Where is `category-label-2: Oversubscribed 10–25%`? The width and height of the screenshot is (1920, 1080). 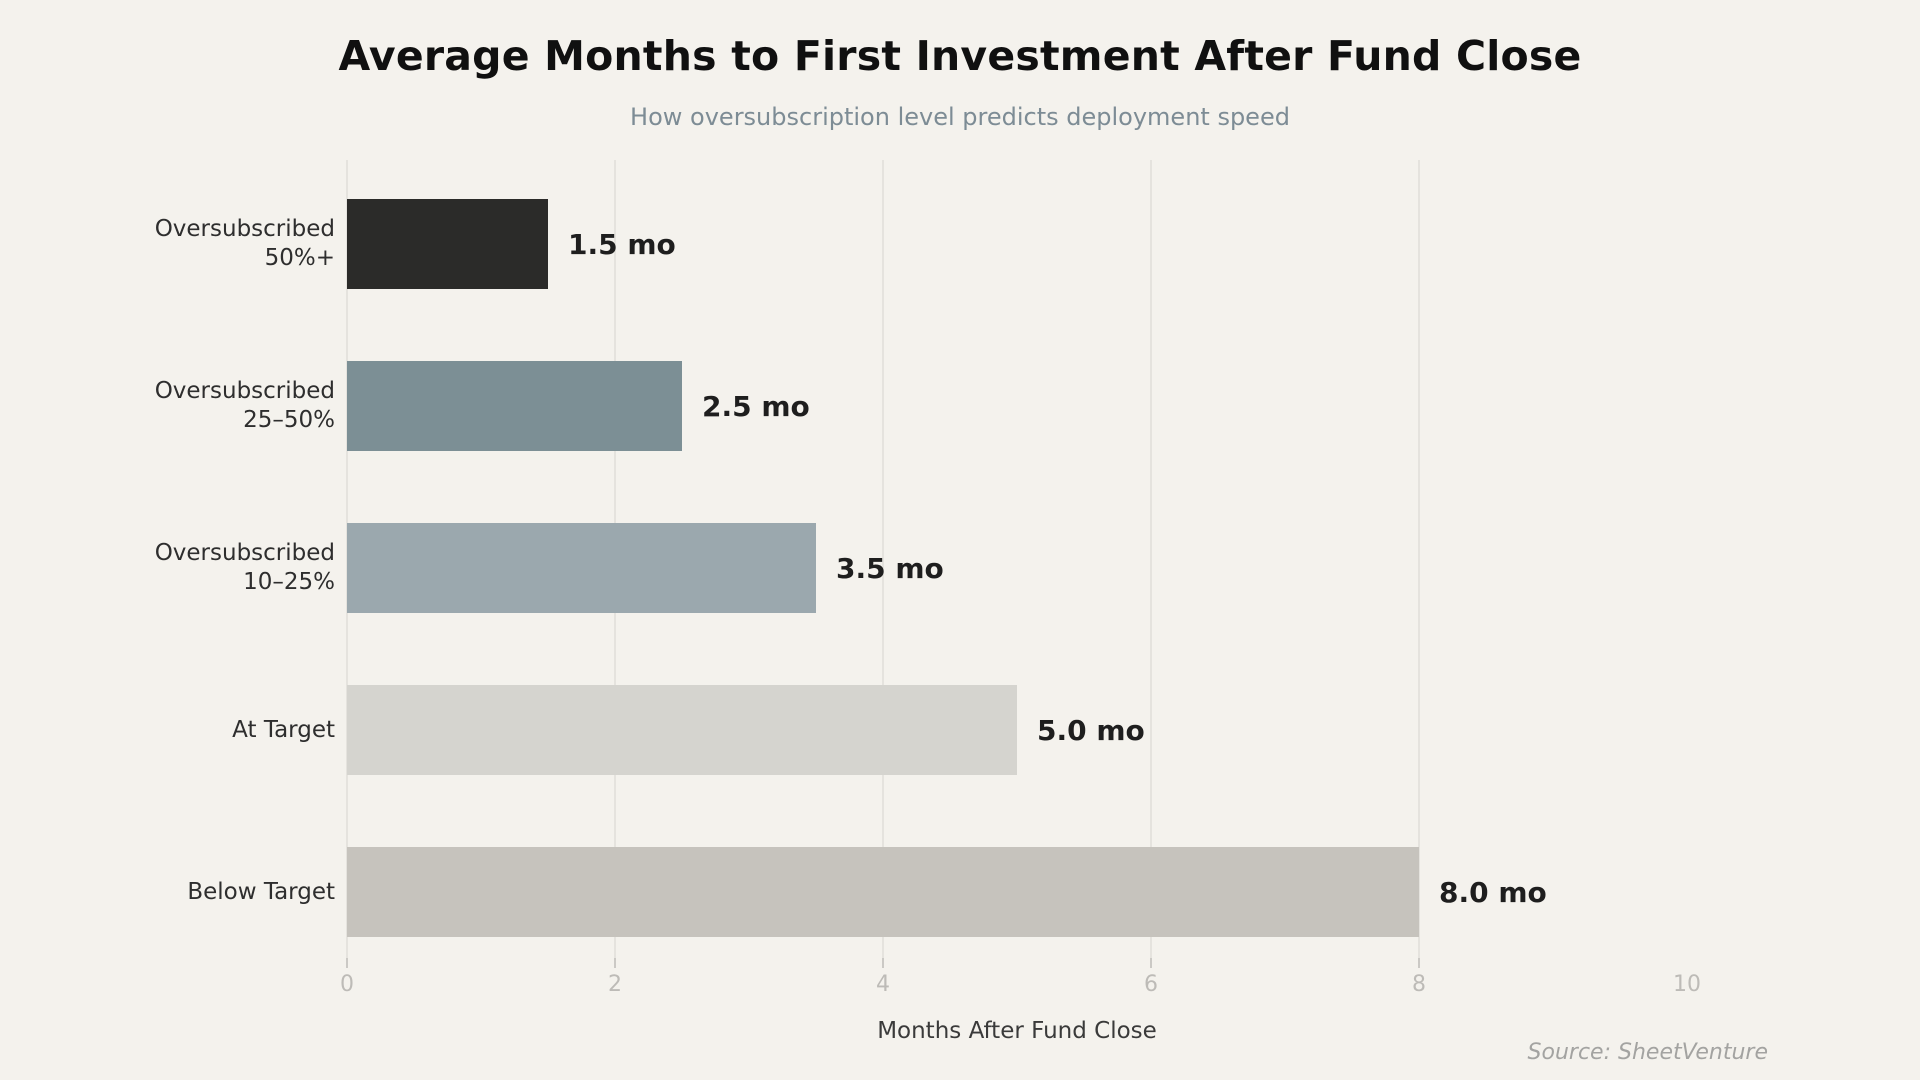 category-label-2: Oversubscribed 10–25% is located at coordinates (244, 567).